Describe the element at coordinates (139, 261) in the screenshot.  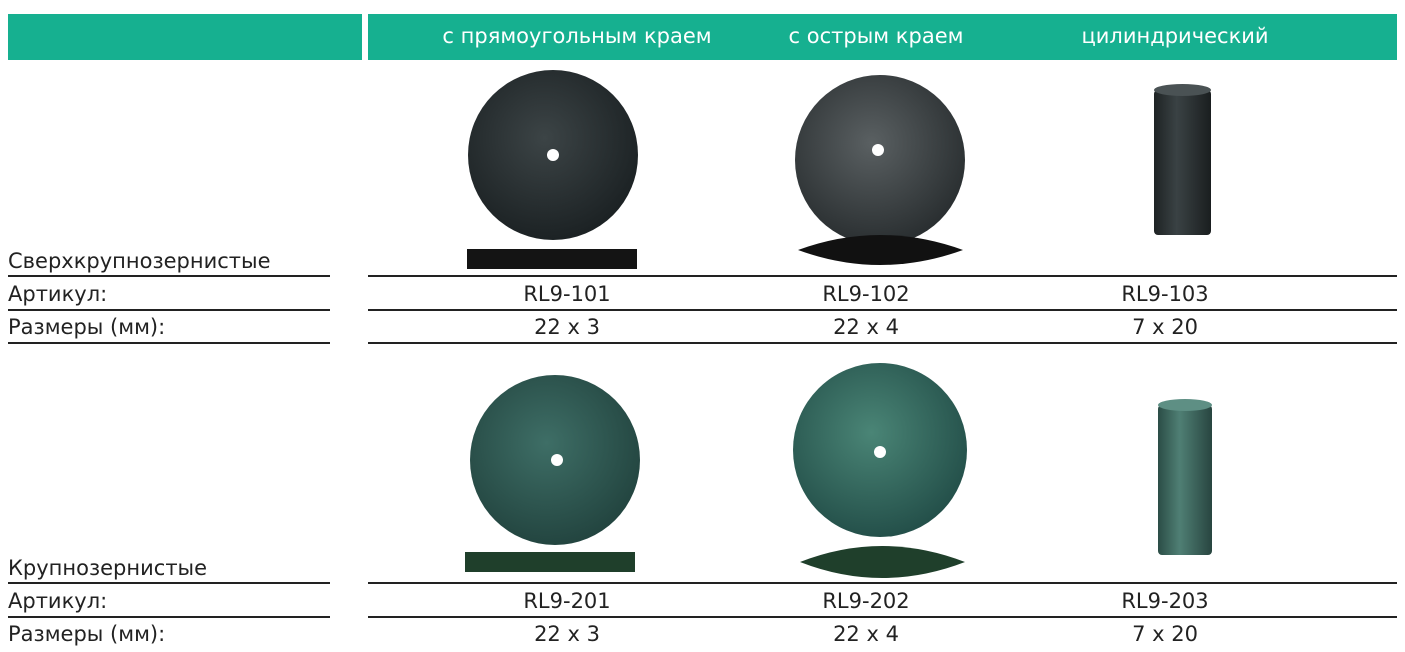
I see `group-name: Сверхкрупнозернистые` at that location.